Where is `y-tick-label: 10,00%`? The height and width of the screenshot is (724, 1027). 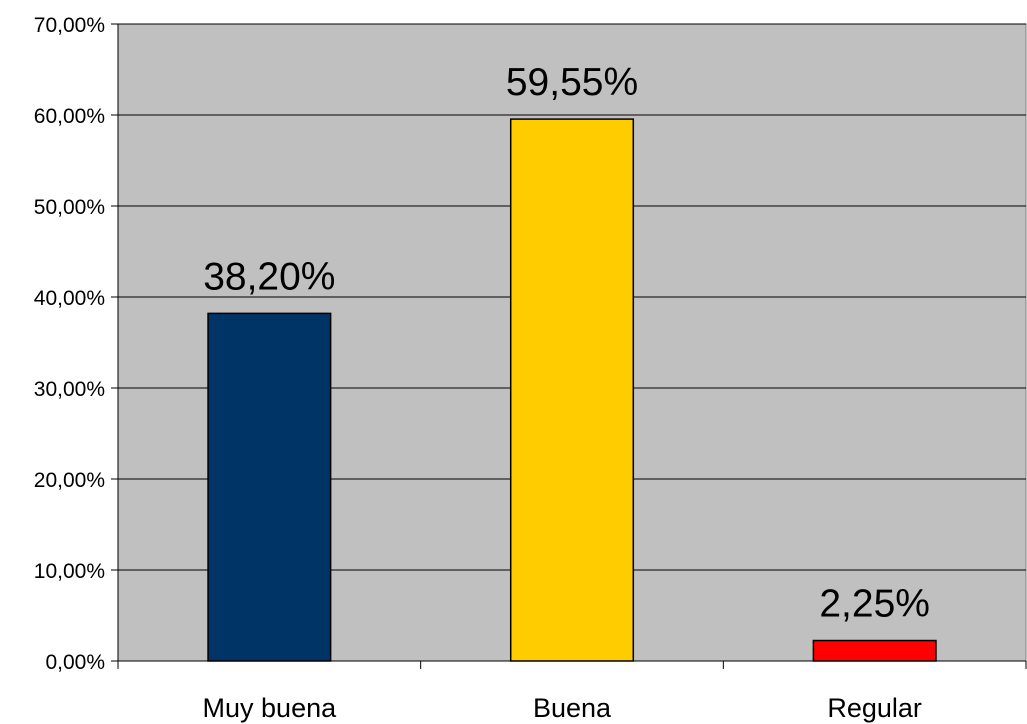
y-tick-label: 10,00% is located at coordinates (69, 571).